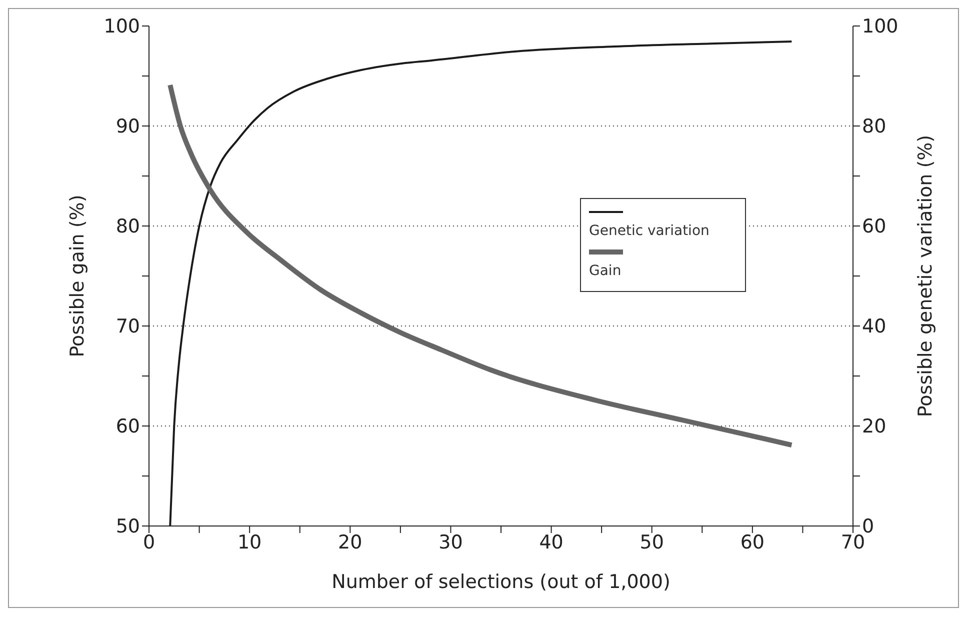 The height and width of the screenshot is (638, 967). What do you see at coordinates (501, 582) in the screenshot?
I see `x-axis-title: Number of selections (out of 1,000)` at bounding box center [501, 582].